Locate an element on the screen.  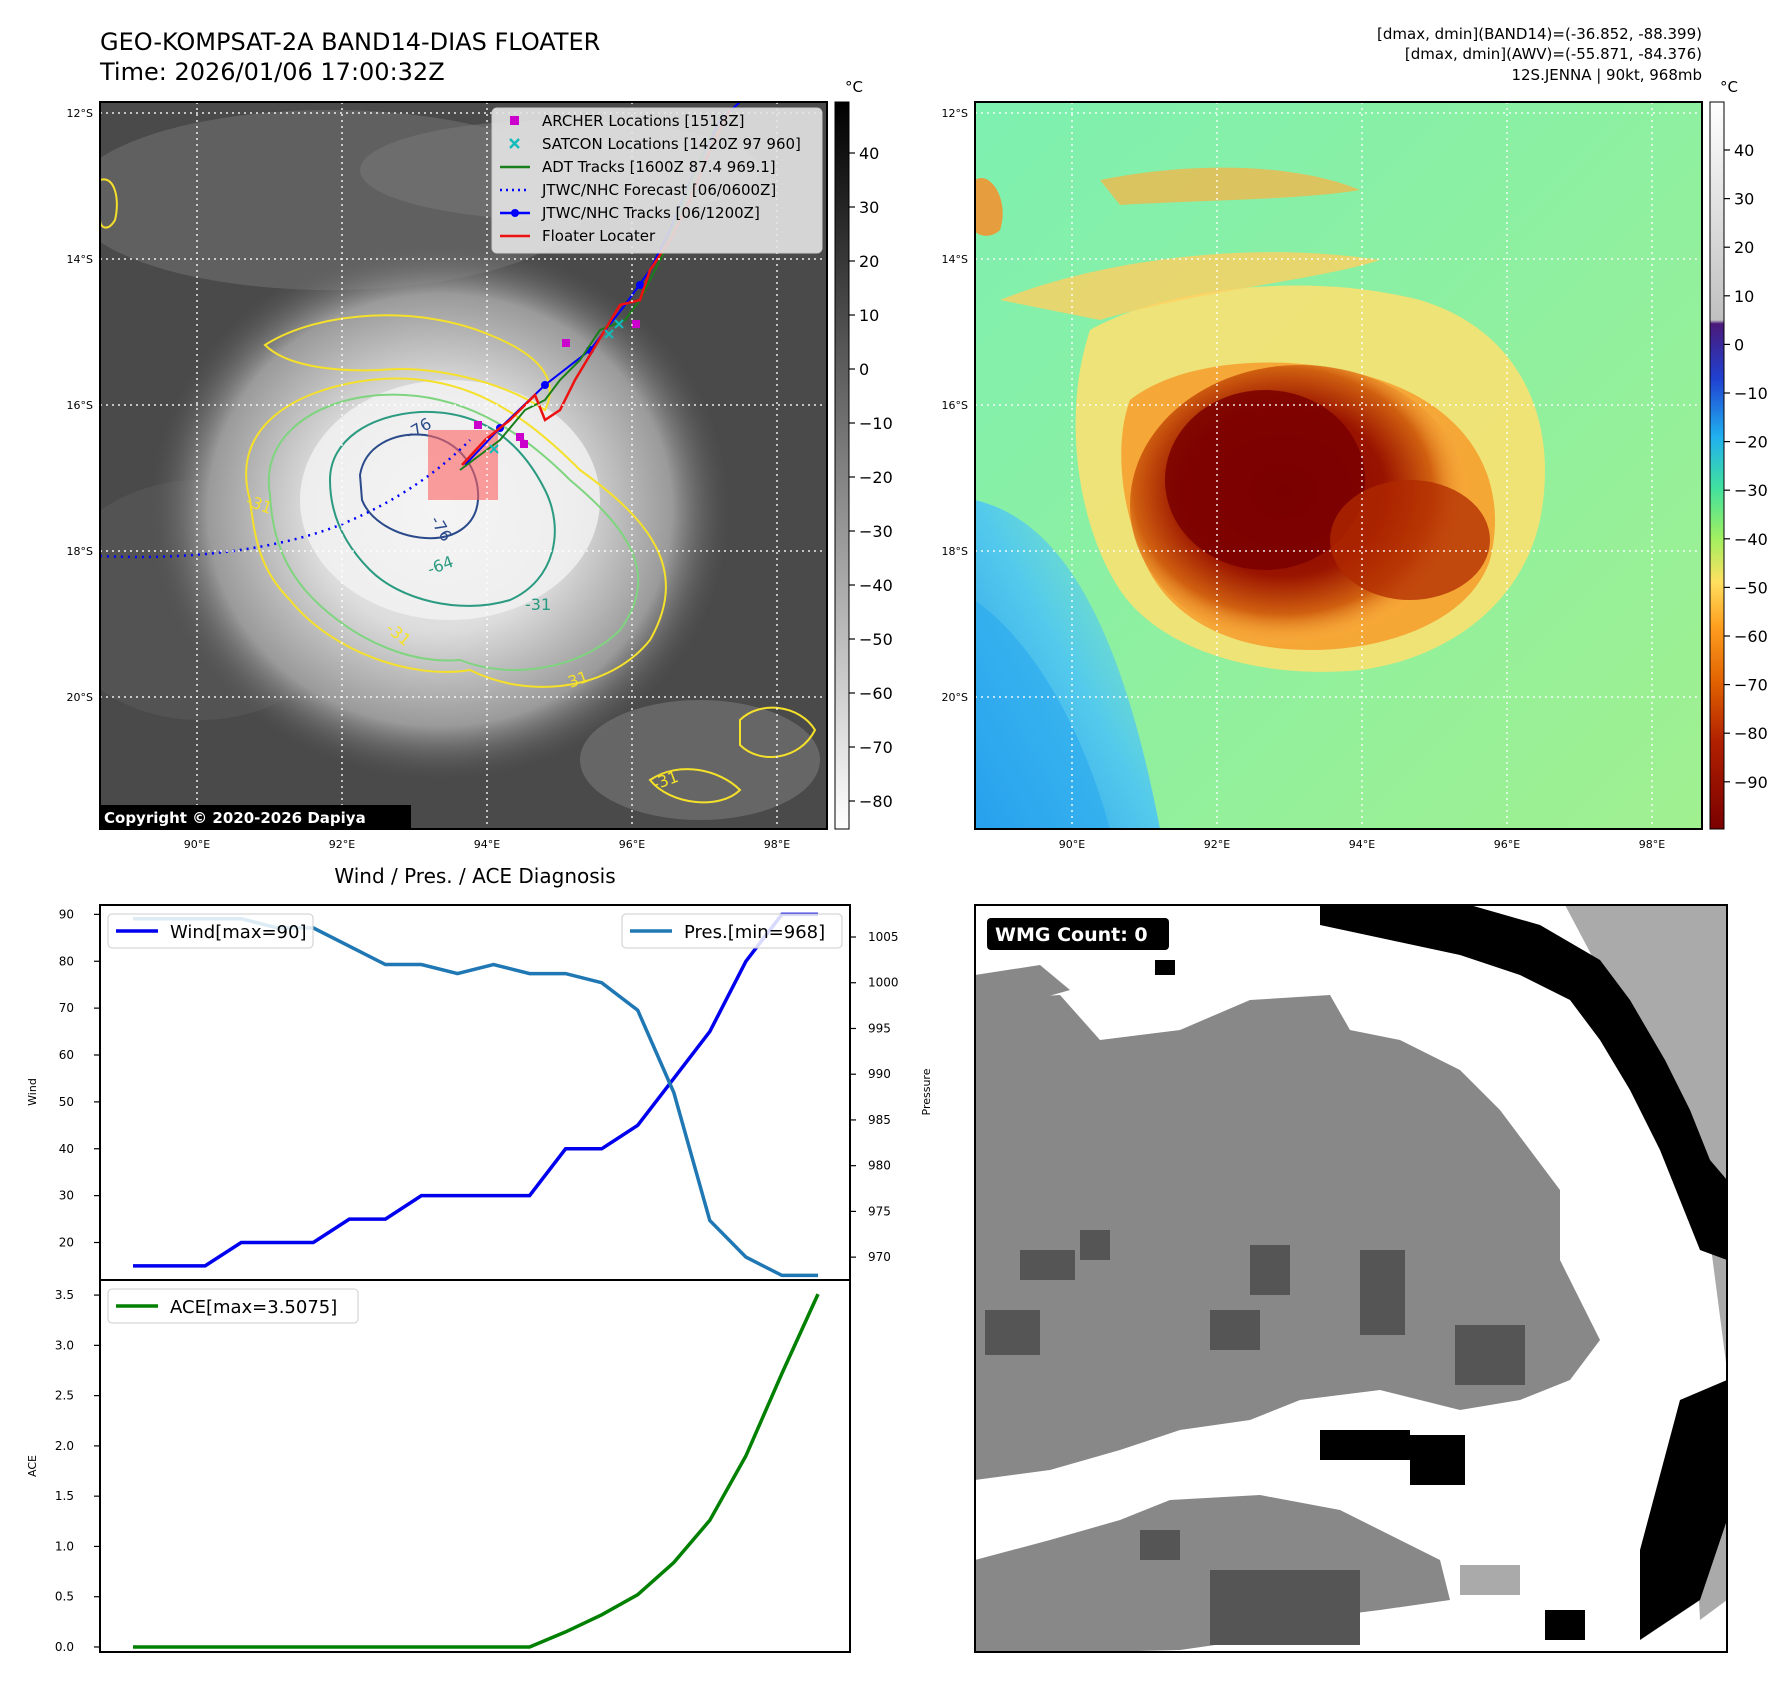
ace-axis-label: ACE is located at coordinates (32, 1466).